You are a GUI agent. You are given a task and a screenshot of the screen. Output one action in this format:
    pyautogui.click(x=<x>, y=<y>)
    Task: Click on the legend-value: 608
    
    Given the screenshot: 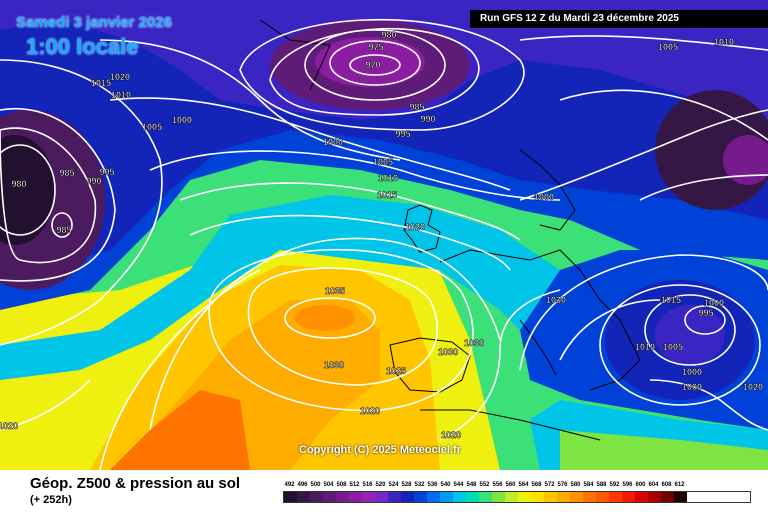 What is the action you would take?
    pyautogui.click(x=666, y=485)
    